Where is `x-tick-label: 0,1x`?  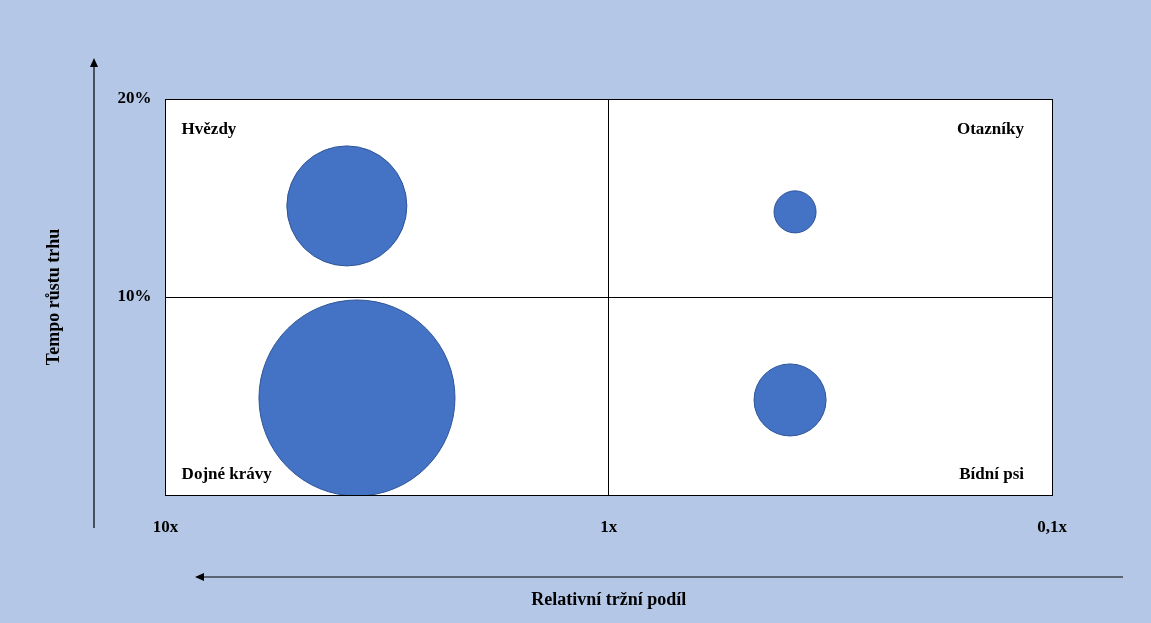 x-tick-label: 0,1x is located at coordinates (1052, 526).